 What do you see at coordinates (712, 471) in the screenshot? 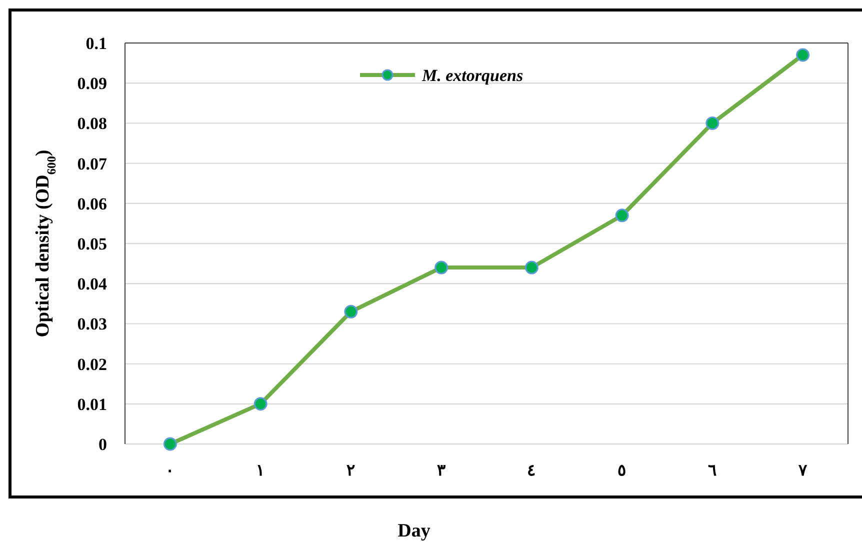
I see `x-tick-label: ٦` at bounding box center [712, 471].